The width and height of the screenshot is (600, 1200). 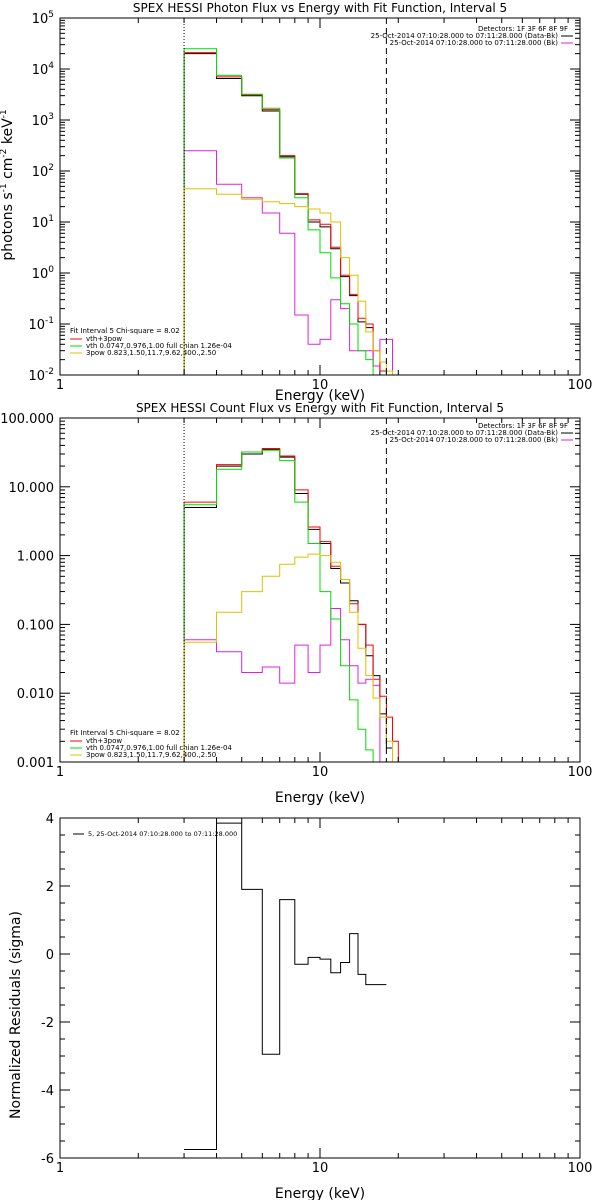 I want to click on count-flux-x-tick-label: 100, so click(x=580, y=772).